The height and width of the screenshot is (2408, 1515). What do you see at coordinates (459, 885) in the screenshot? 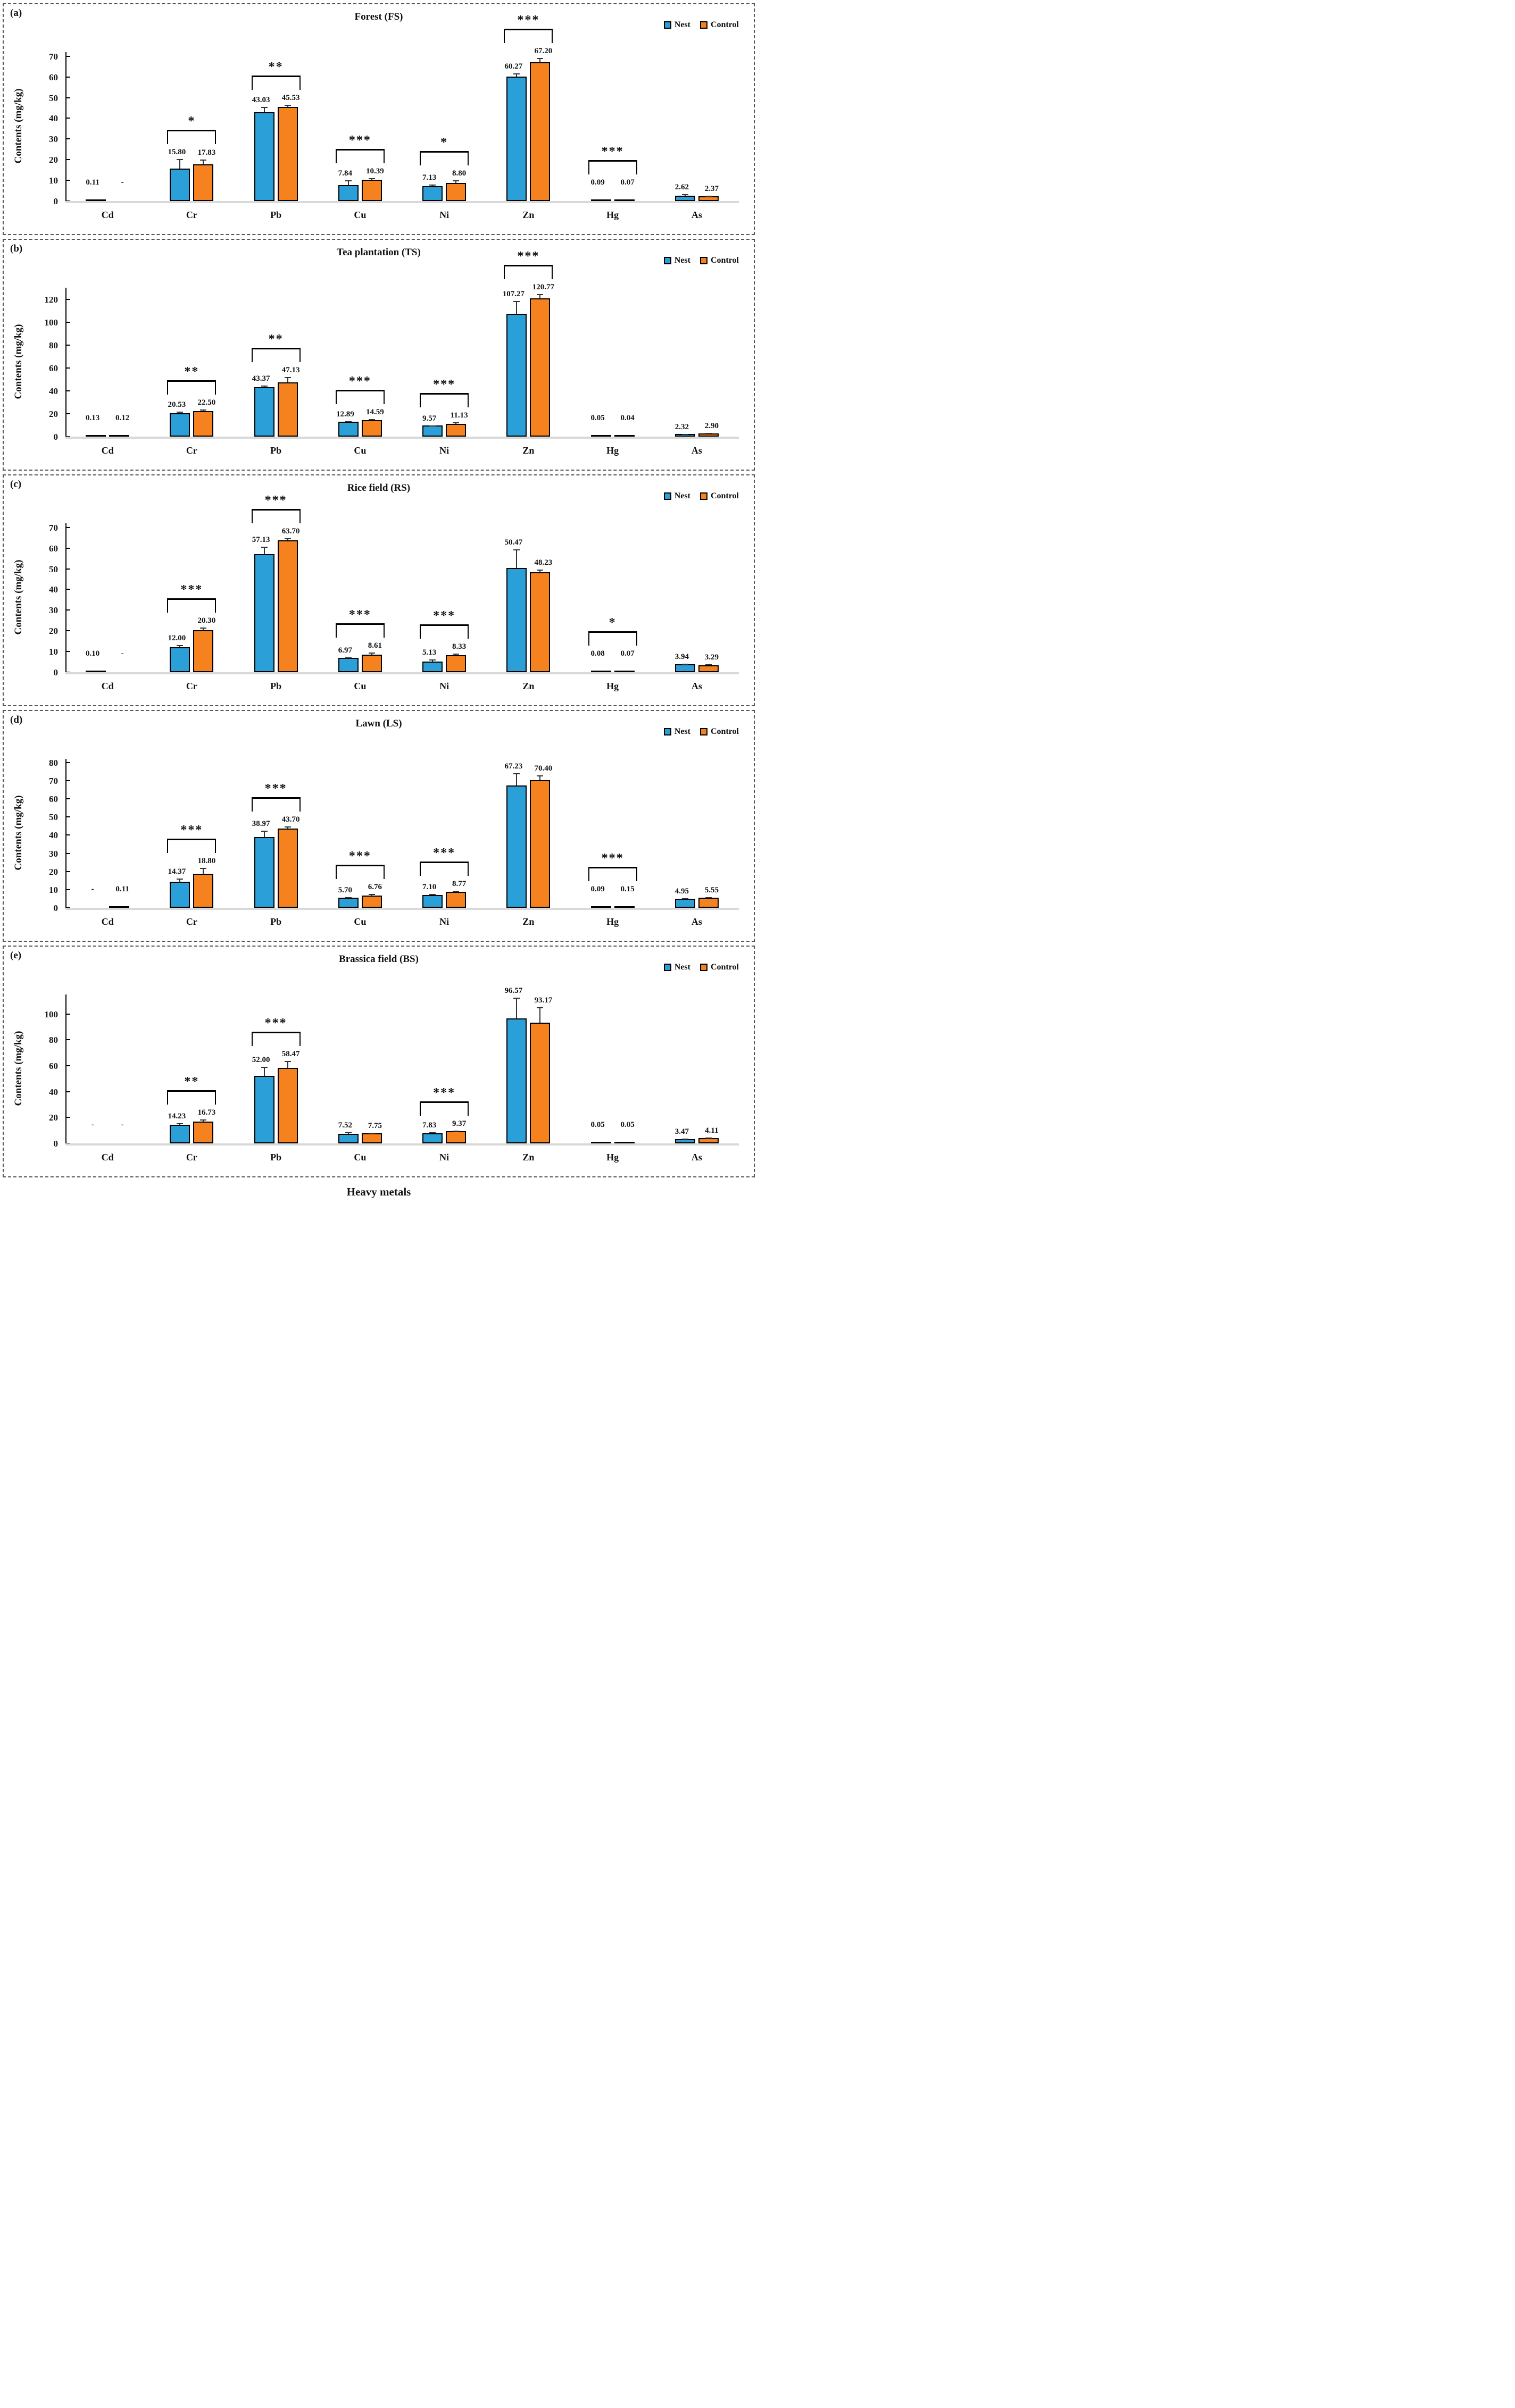
I see `value-label: 8.77` at bounding box center [459, 885].